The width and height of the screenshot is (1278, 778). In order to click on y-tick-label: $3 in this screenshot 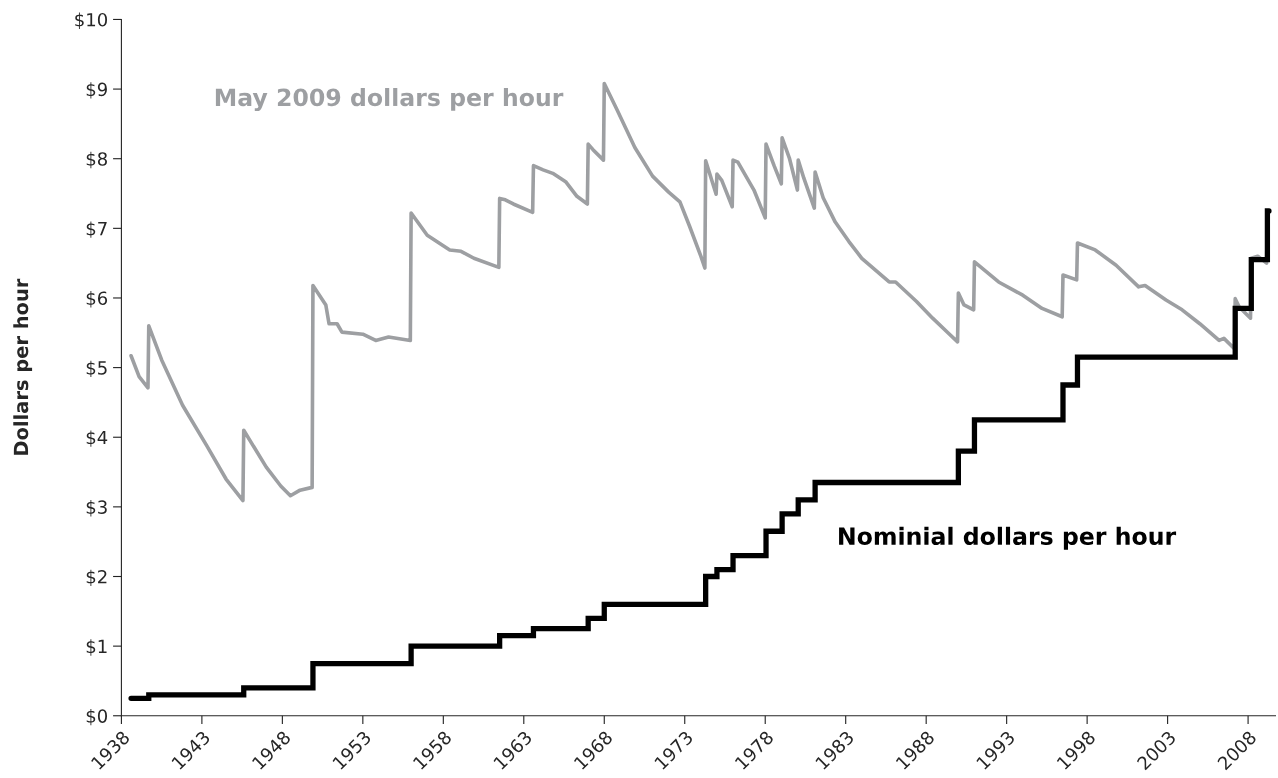, I will do `click(96, 508)`.